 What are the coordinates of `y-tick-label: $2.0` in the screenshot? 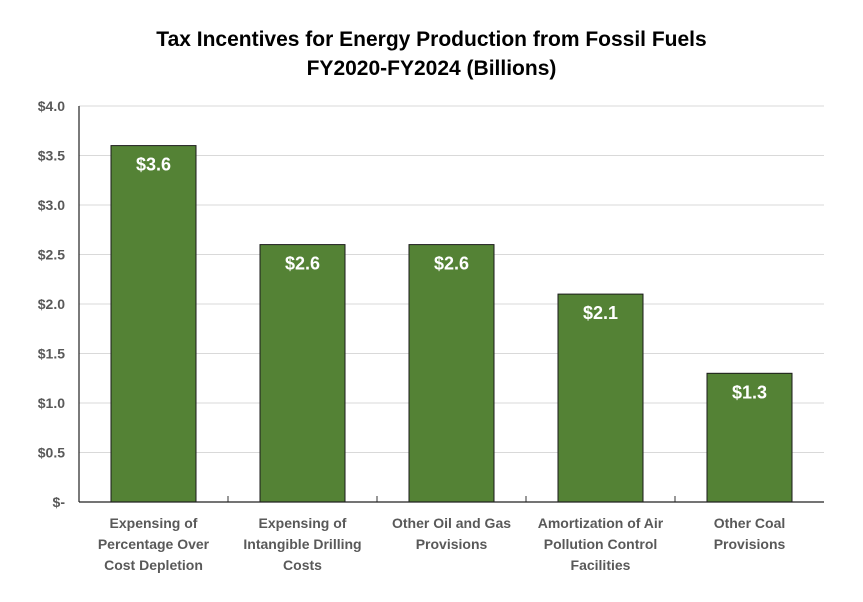 It's located at (51, 304).